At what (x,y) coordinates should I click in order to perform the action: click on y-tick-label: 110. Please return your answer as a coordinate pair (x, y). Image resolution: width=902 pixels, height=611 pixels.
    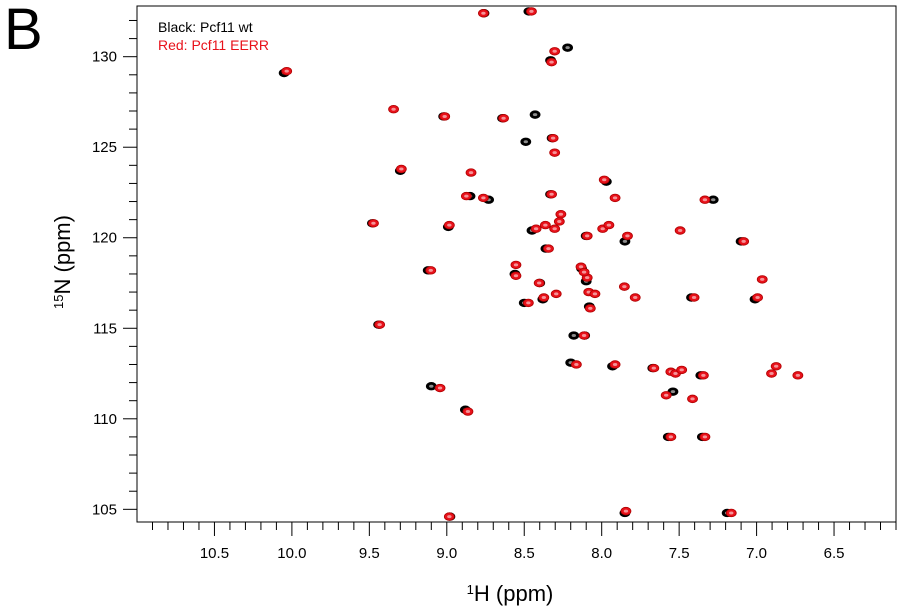
    Looking at the image, I should click on (105, 419).